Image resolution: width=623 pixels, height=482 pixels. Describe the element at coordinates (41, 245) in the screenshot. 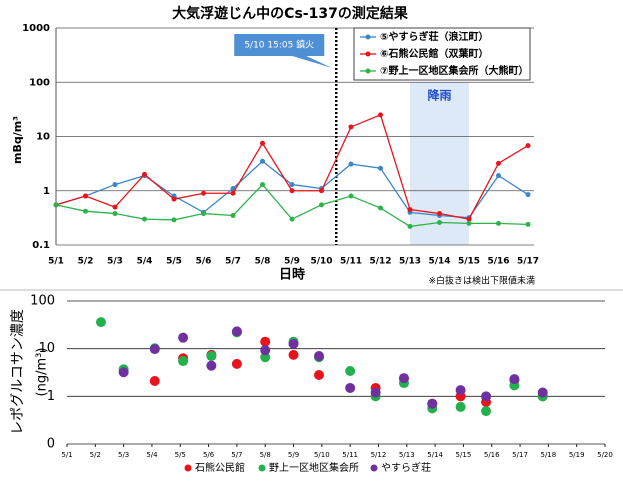

I see `y-tick-label: 0.1` at that location.